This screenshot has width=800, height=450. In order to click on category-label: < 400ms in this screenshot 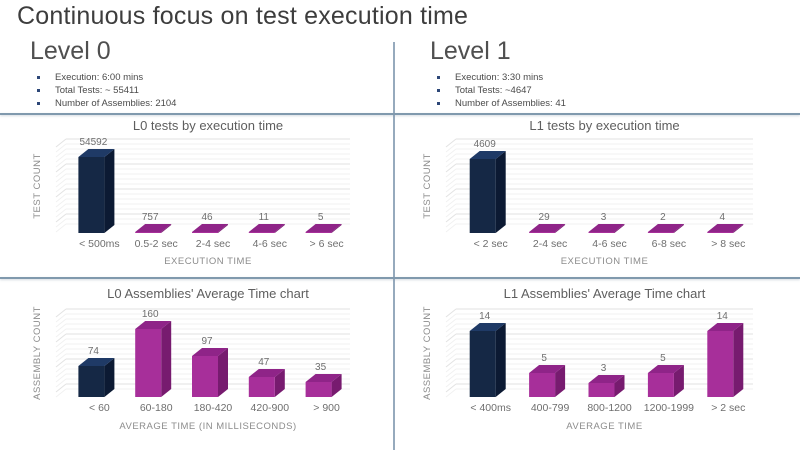, I will do `click(490, 408)`.